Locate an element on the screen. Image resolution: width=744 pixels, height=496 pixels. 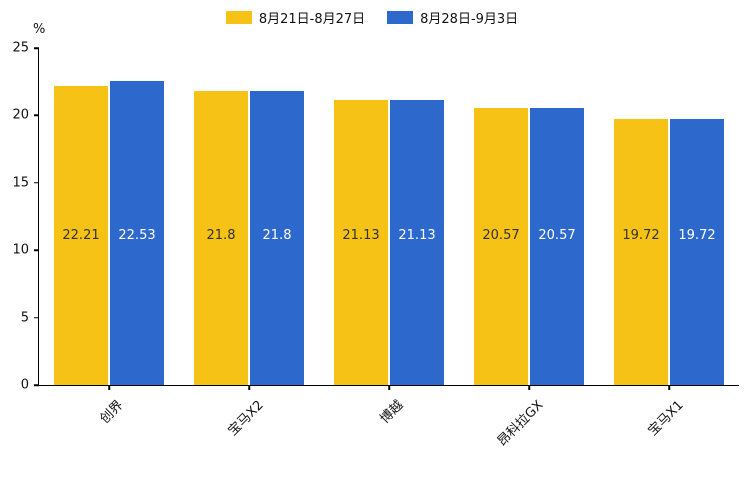
x-axis-category-label: 创界 is located at coordinates (112, 412).